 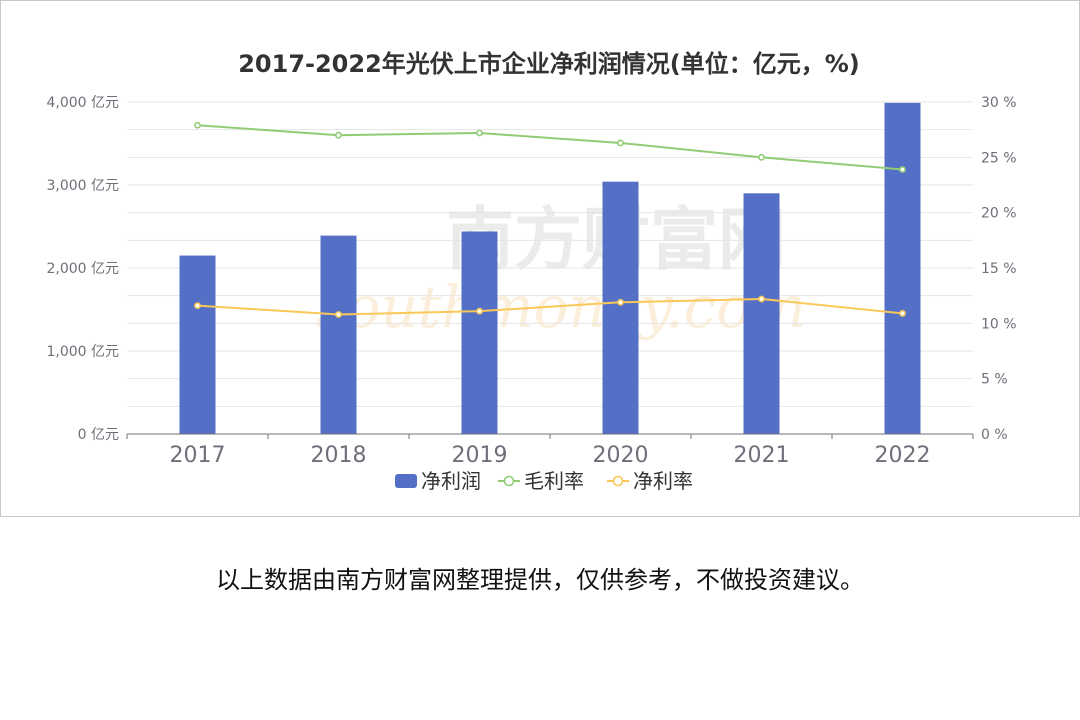 What do you see at coordinates (561, 271) in the screenshot?
I see `watermark: 南方财富网 southmoney.com` at bounding box center [561, 271].